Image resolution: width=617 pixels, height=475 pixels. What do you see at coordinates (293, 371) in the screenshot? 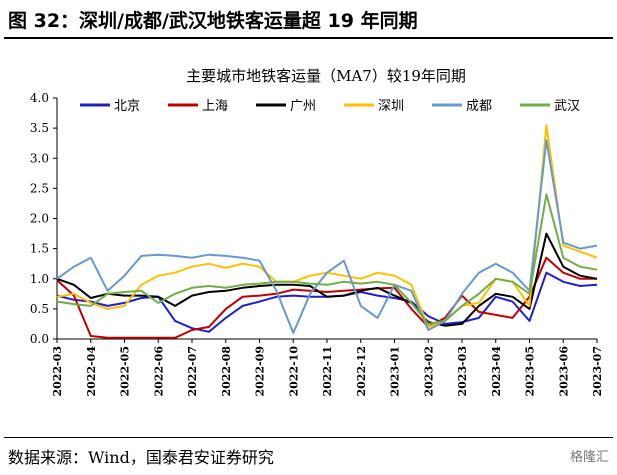
I see `x-tick-label: 2022-10` at bounding box center [293, 371].